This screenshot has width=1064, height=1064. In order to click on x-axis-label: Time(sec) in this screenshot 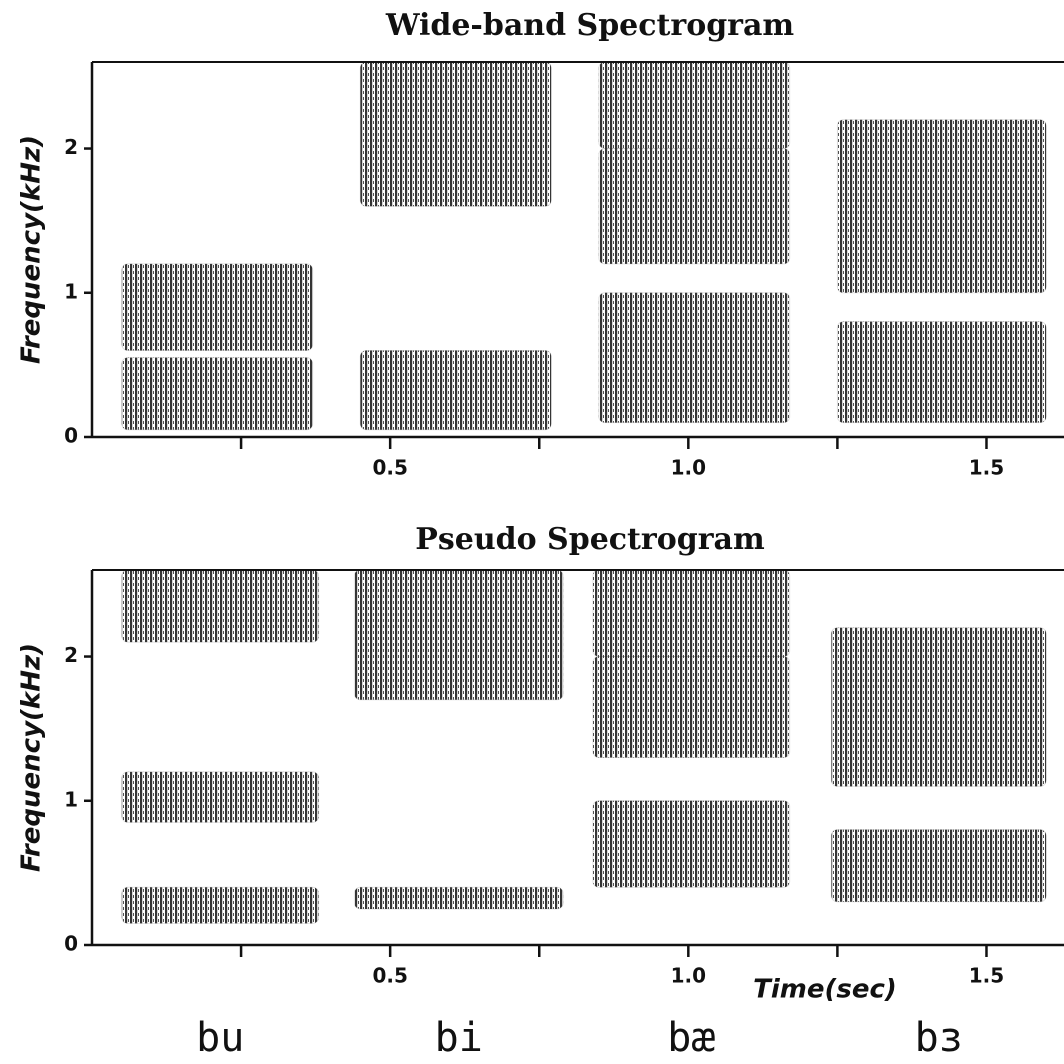, I will do `click(825, 990)`.